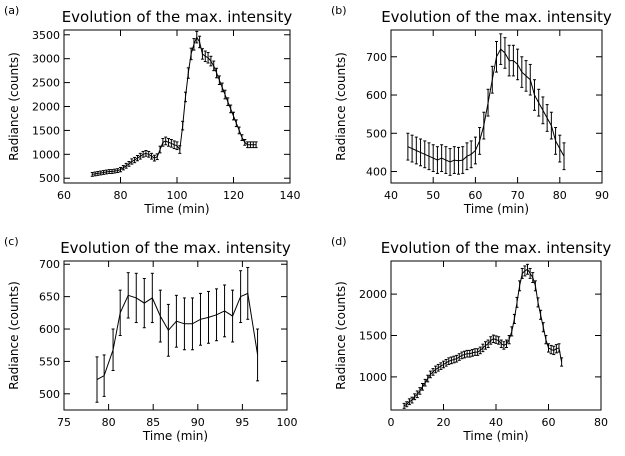  Describe the element at coordinates (49, 297) in the screenshot. I see `y-tick-label: 650` at that location.